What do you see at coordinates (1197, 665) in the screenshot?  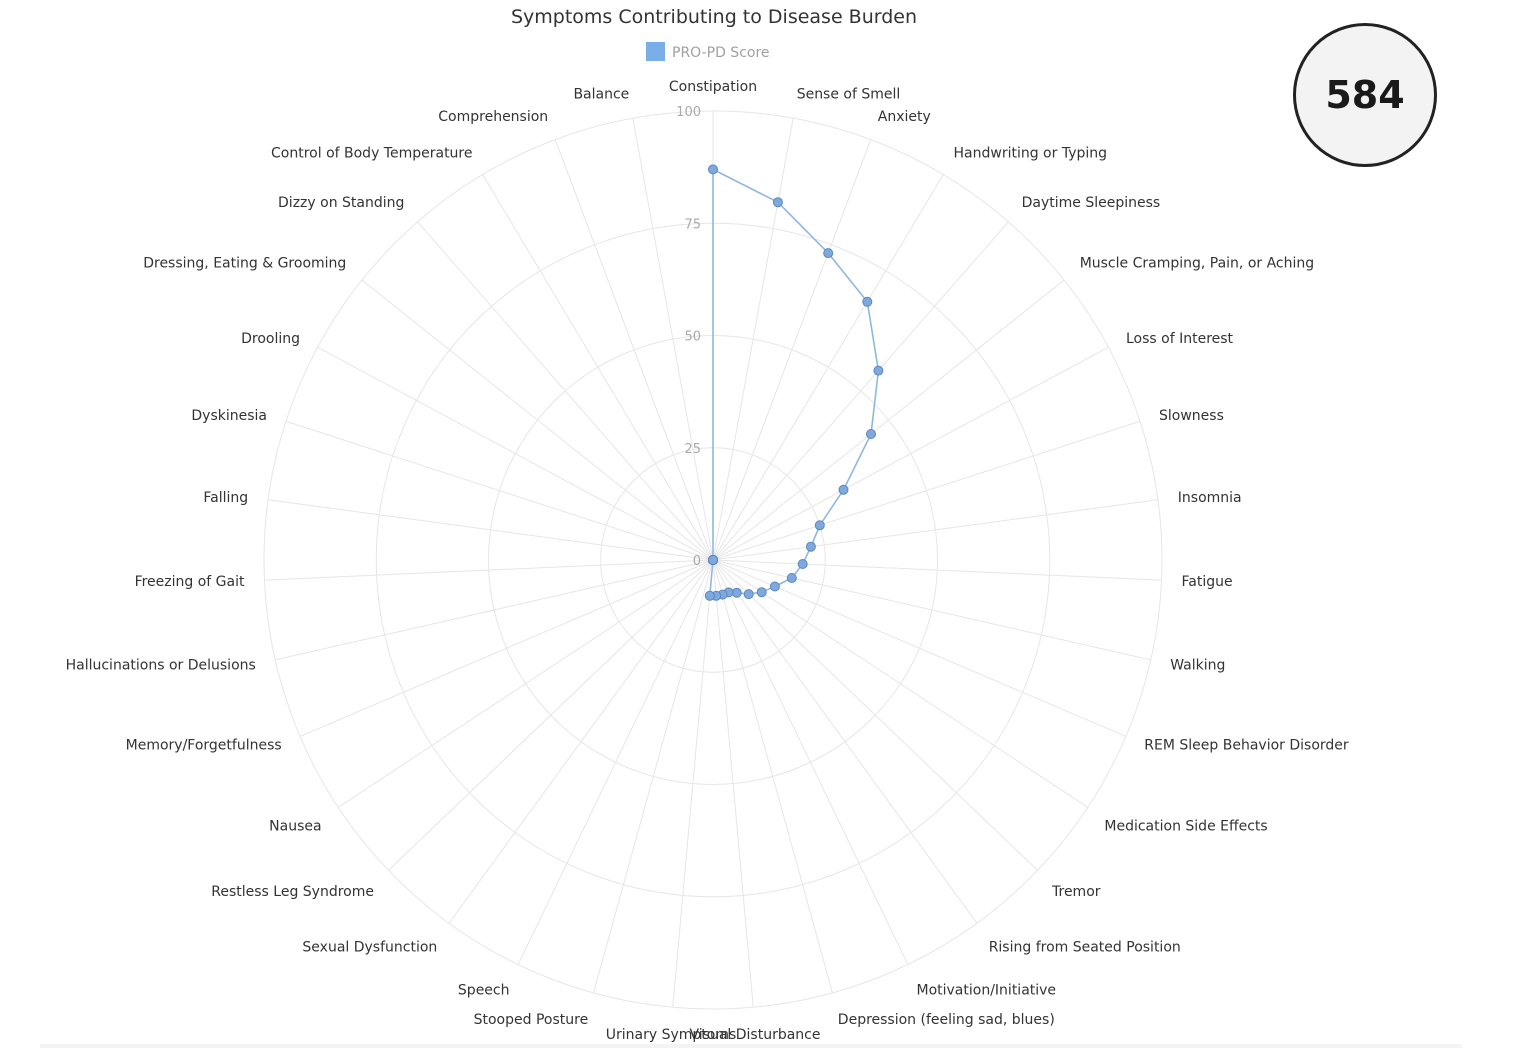 I see `category-label-10: Walking` at bounding box center [1197, 665].